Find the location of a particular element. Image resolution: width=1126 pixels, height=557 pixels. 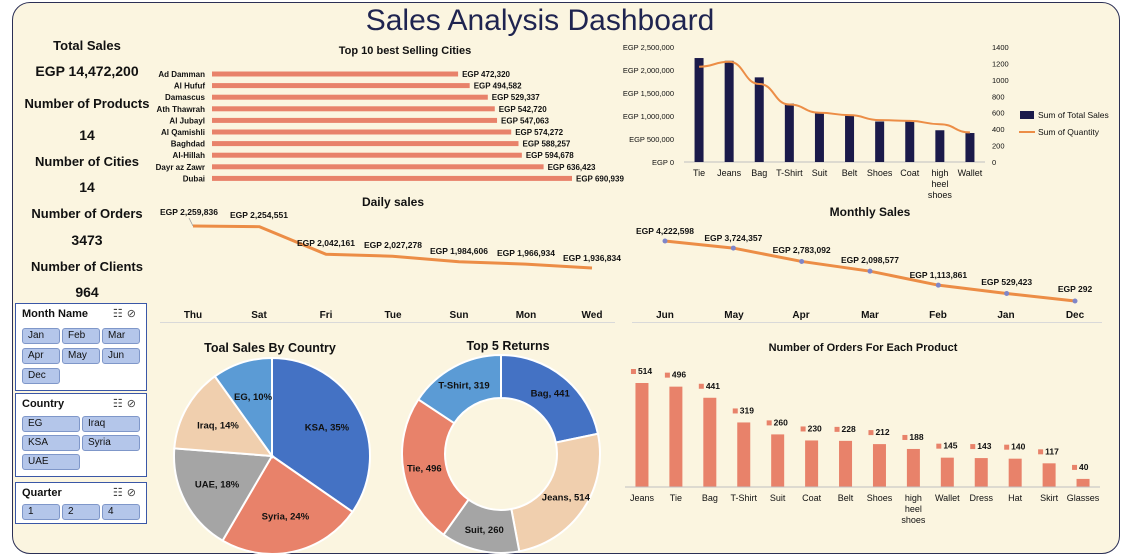

slicer-header: Country ☷⊘ is located at coordinates (81, 404).